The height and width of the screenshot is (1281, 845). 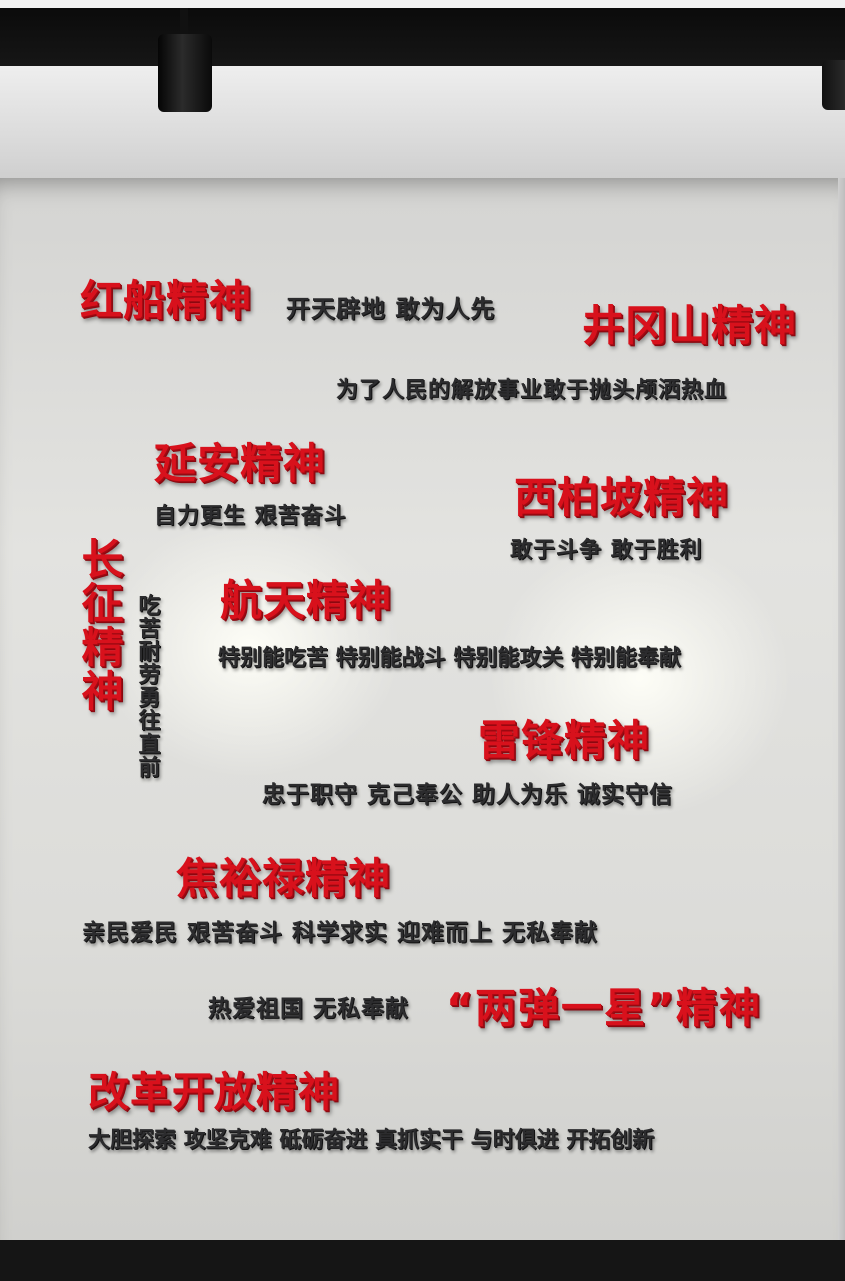 What do you see at coordinates (309, 1009) in the screenshot?
I see `liangdan-motto: 热爱祖国 无私奉献` at bounding box center [309, 1009].